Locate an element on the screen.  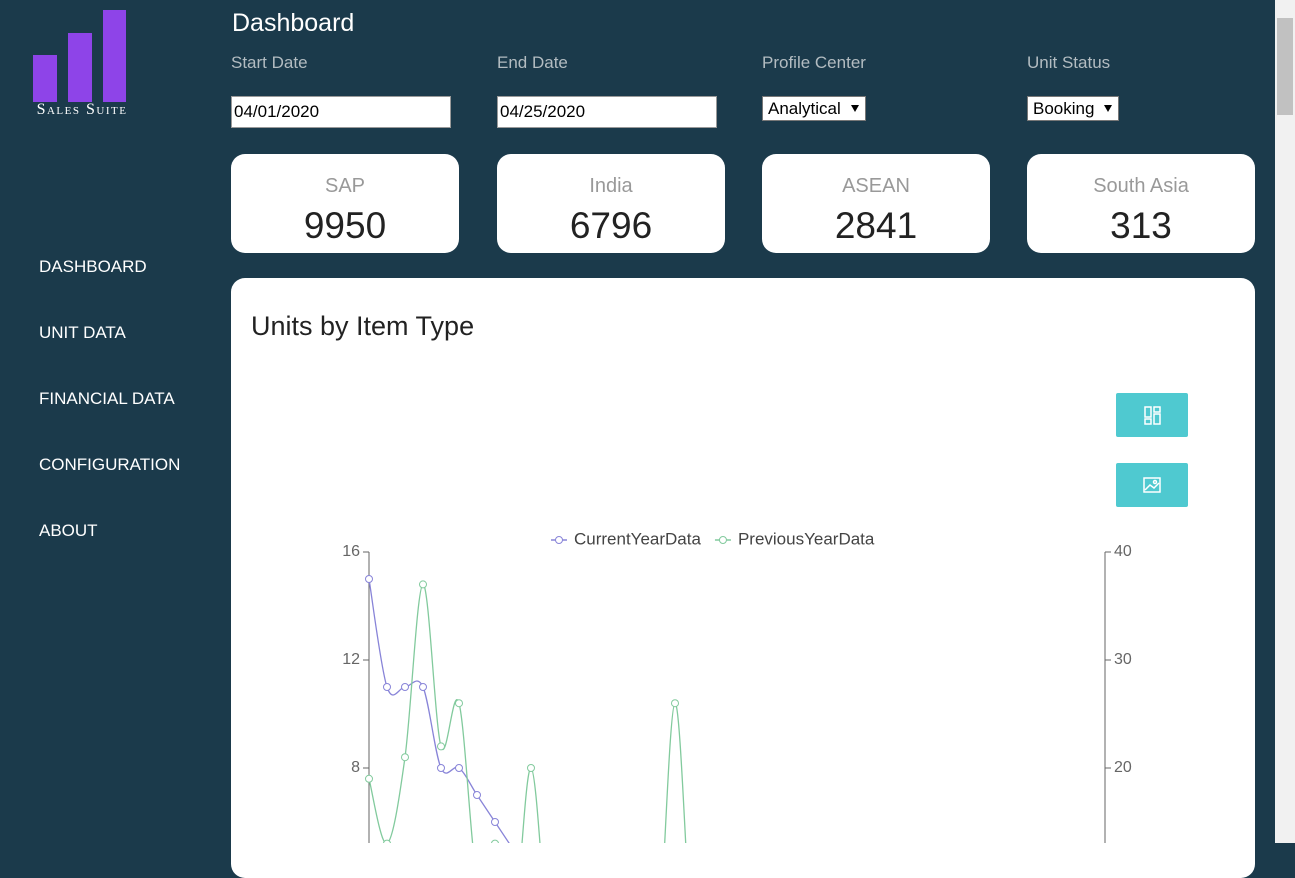
image-button is located at coordinates (1152, 485).